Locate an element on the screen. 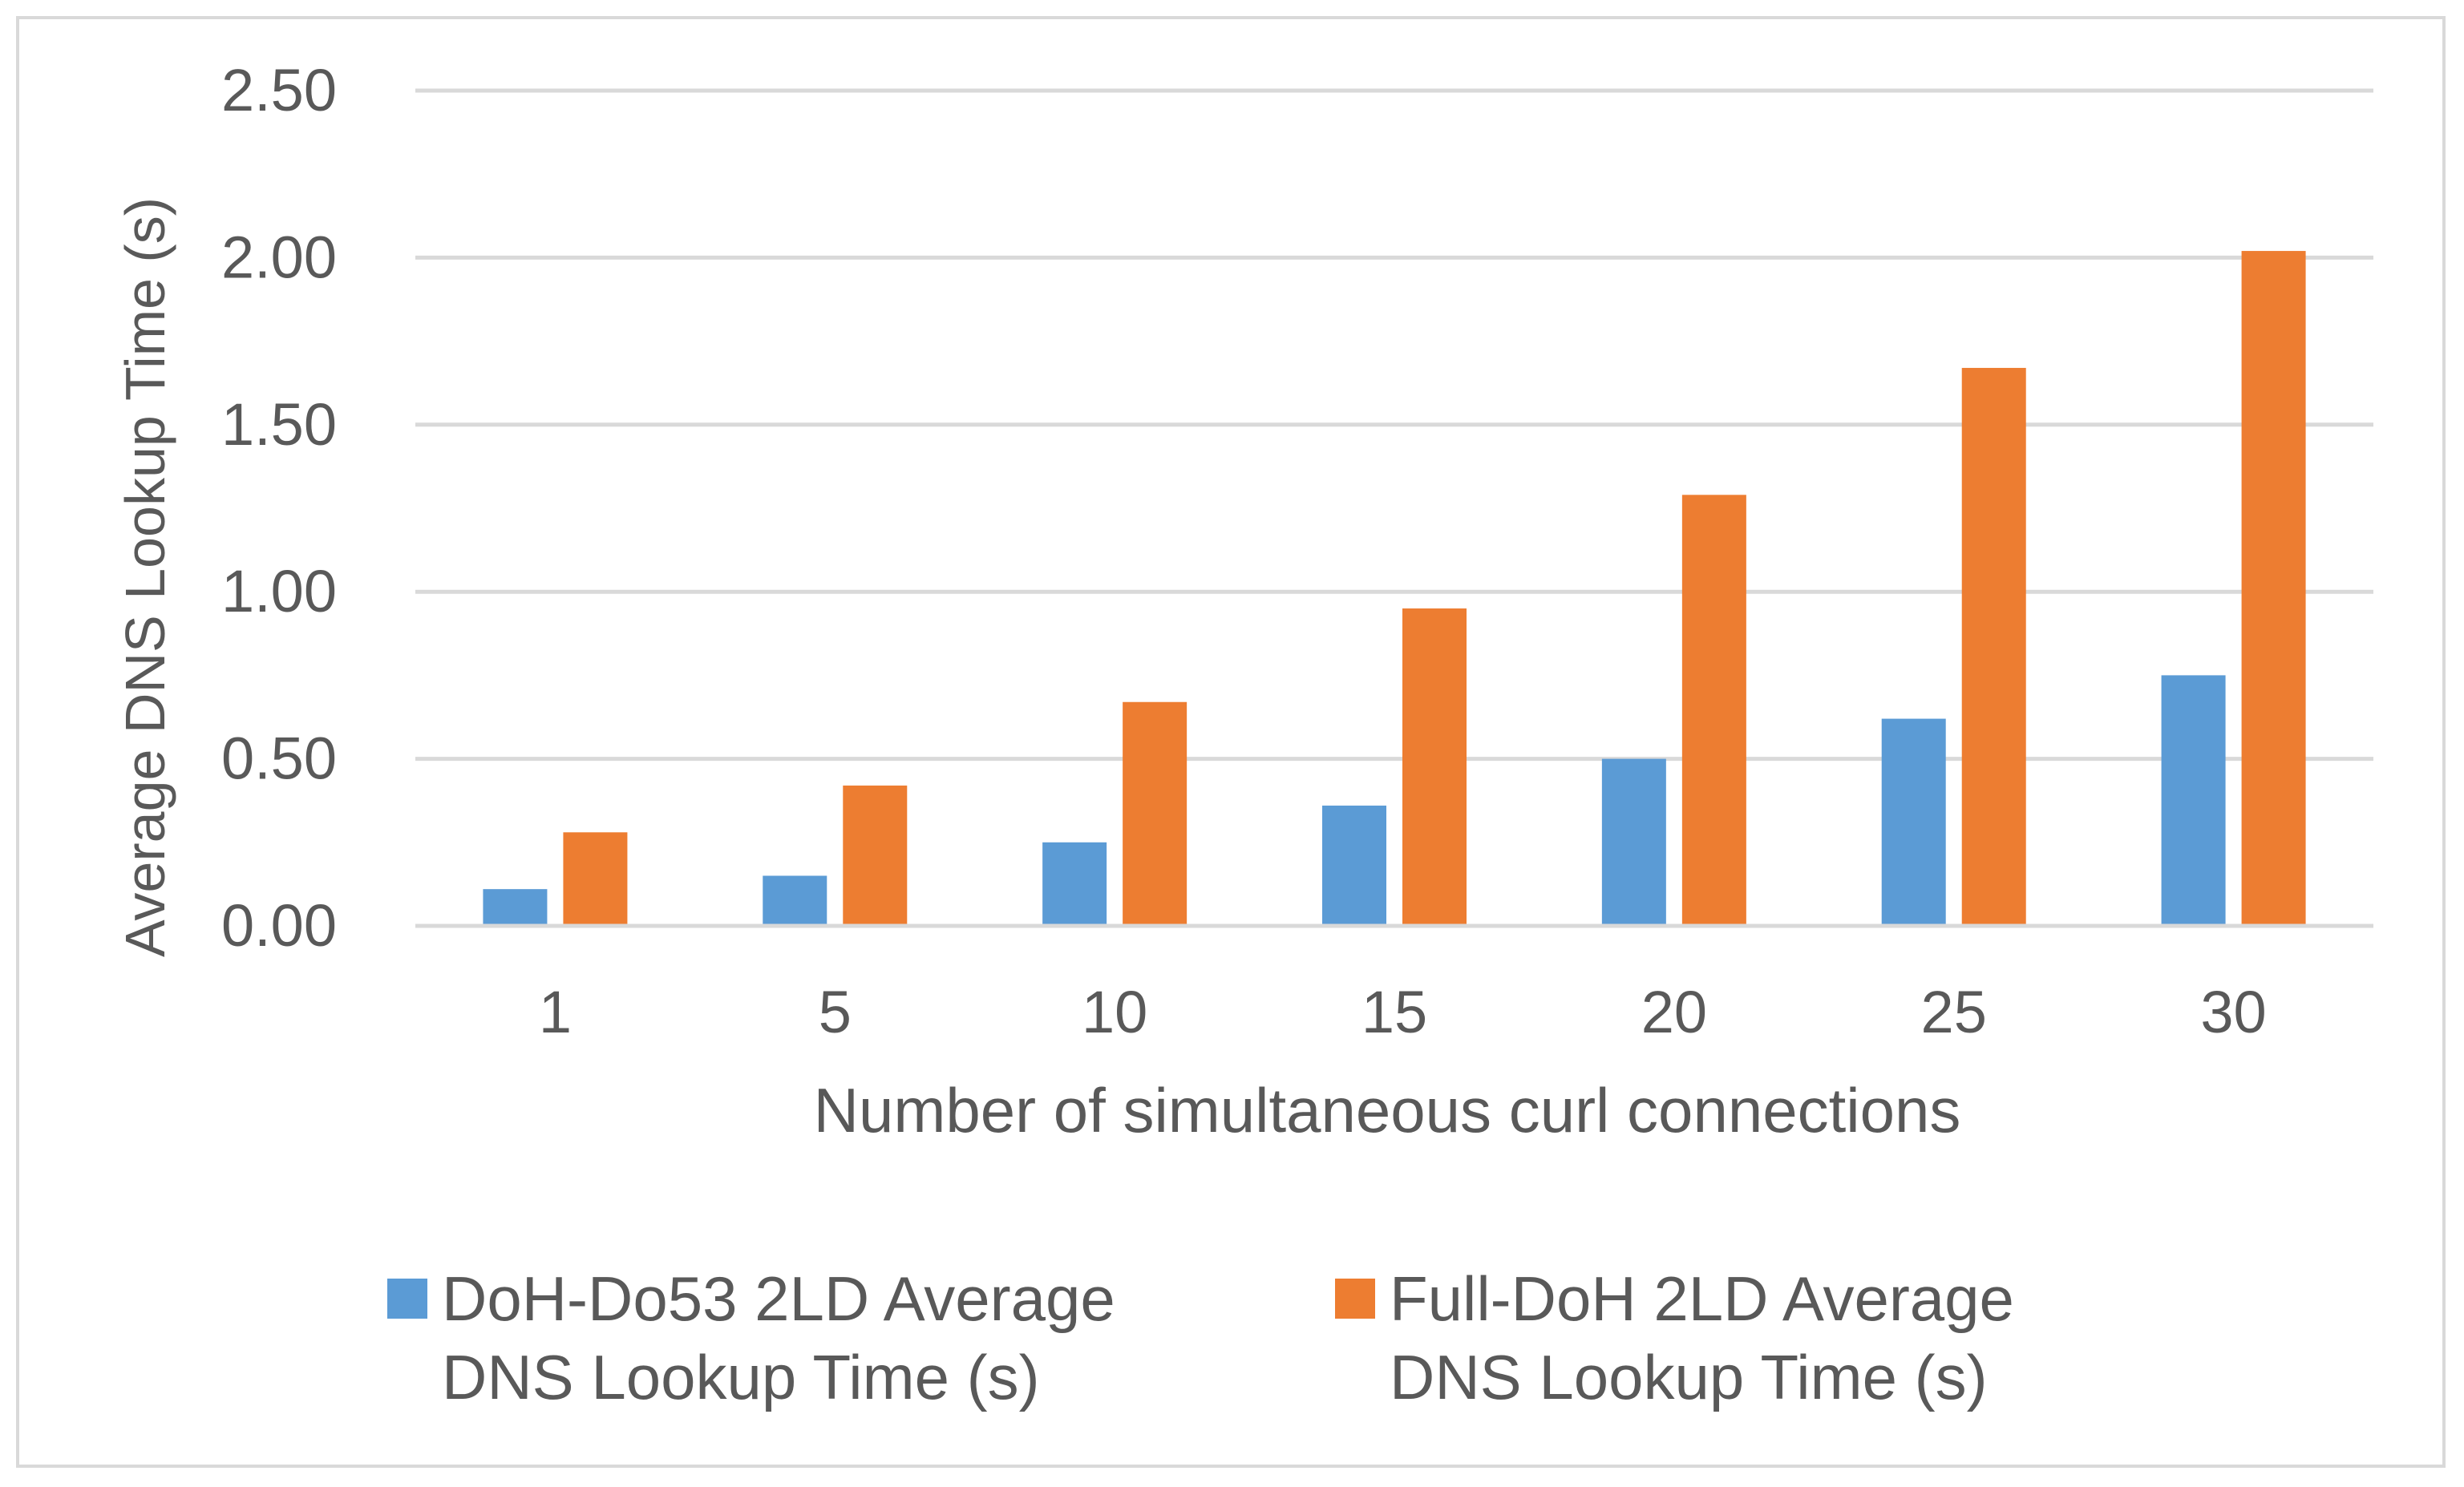  y-axis-label: Average DNS Lookup Time (s) is located at coordinates (145, 577).